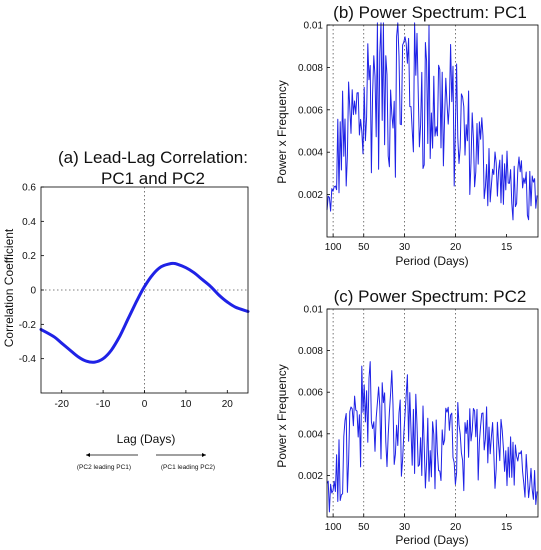 The width and height of the screenshot is (541, 550). Describe the element at coordinates (29, 188) in the screenshot. I see `y-tick-label: 0.6` at that location.